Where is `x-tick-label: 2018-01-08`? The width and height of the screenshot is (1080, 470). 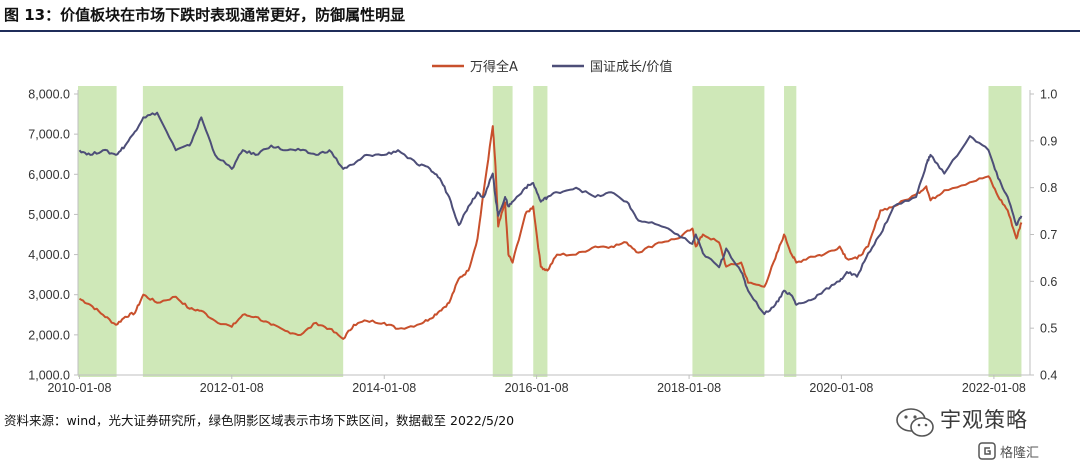
x-tick-label: 2018-01-08 is located at coordinates (689, 388).